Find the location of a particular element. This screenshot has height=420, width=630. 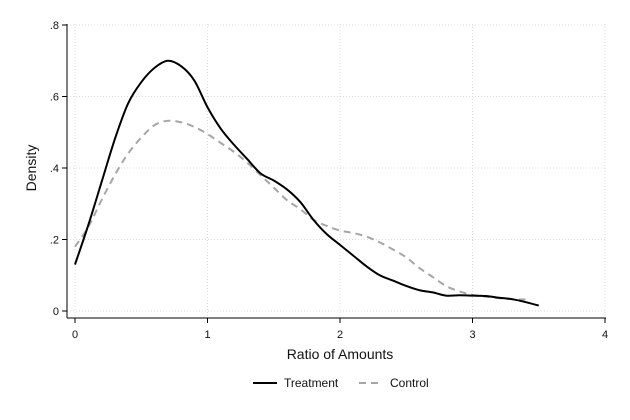

x-tick-label: 3 is located at coordinates (472, 335).